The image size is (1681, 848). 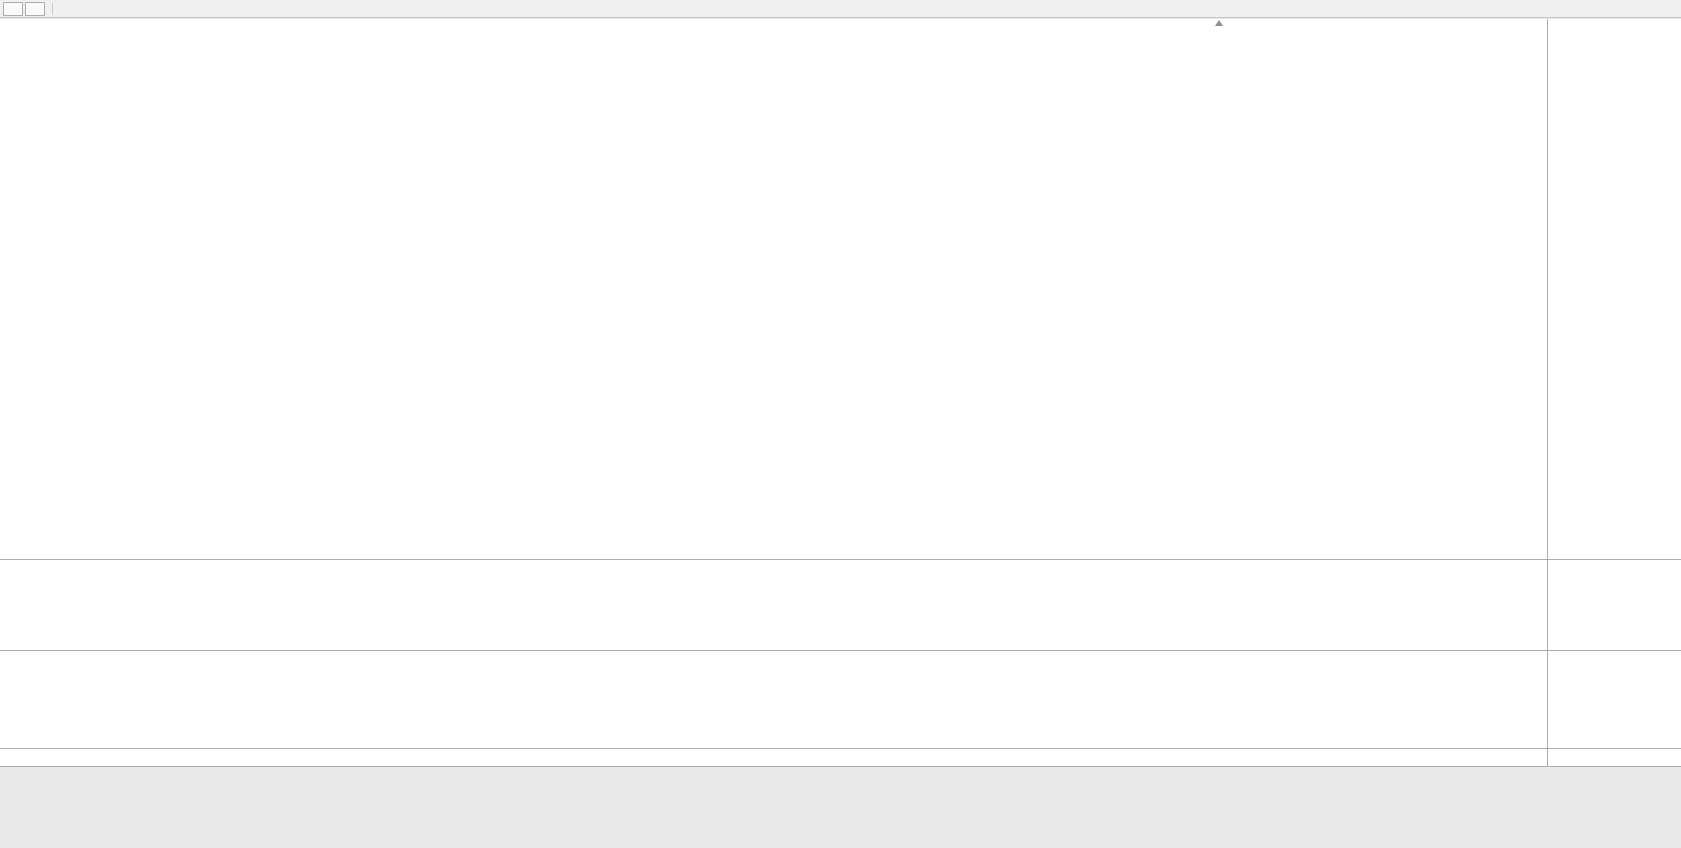 I want to click on price-axis, so click(x=1614, y=392).